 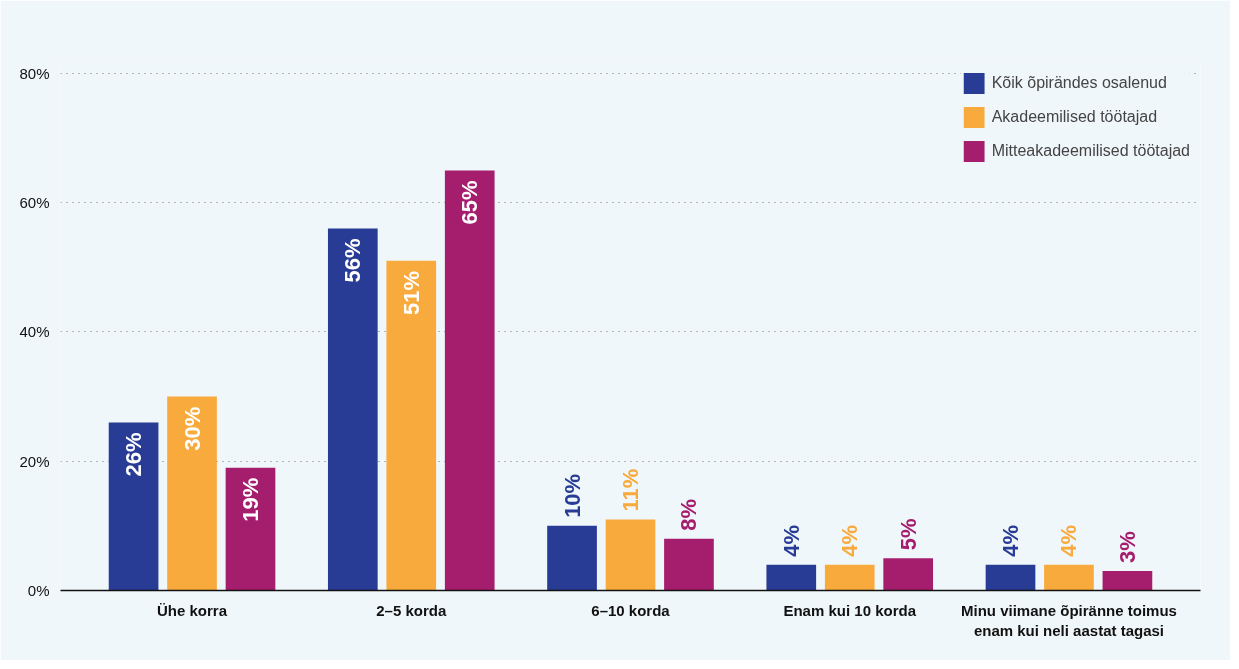 What do you see at coordinates (1069, 620) in the screenshot?
I see `x-tick-label: Minu viimane õpiränne toimus enam kui neli aastat tagasi` at bounding box center [1069, 620].